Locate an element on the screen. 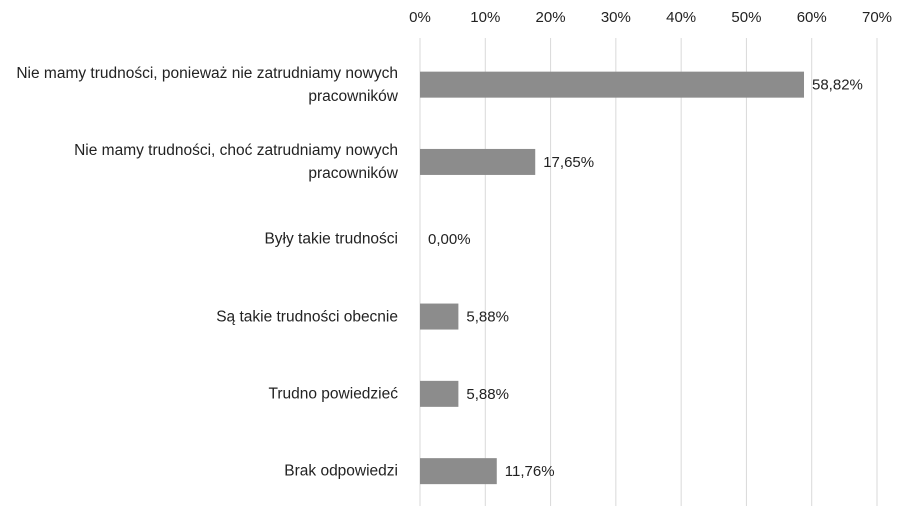  x-tick-label: 60% is located at coordinates (812, 17).